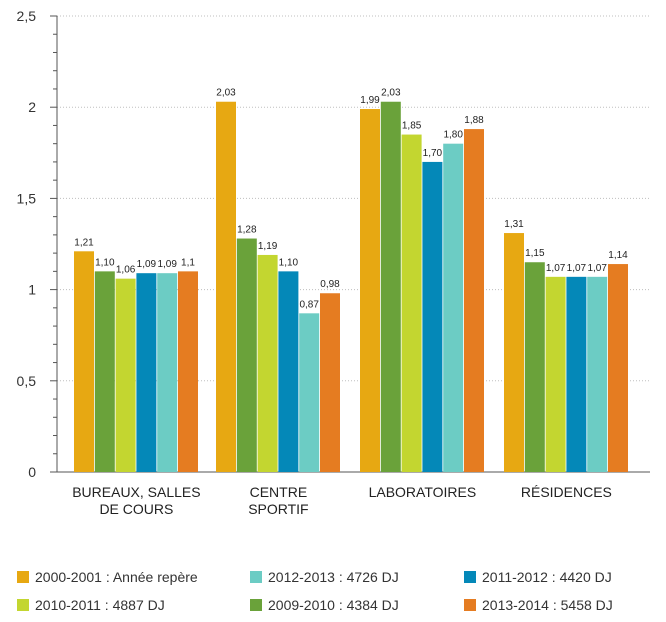 Image resolution: width=666 pixels, height=622 pixels. Describe the element at coordinates (566, 492) in the screenshot. I see `x-category-label: RÉSIDENCES` at that location.